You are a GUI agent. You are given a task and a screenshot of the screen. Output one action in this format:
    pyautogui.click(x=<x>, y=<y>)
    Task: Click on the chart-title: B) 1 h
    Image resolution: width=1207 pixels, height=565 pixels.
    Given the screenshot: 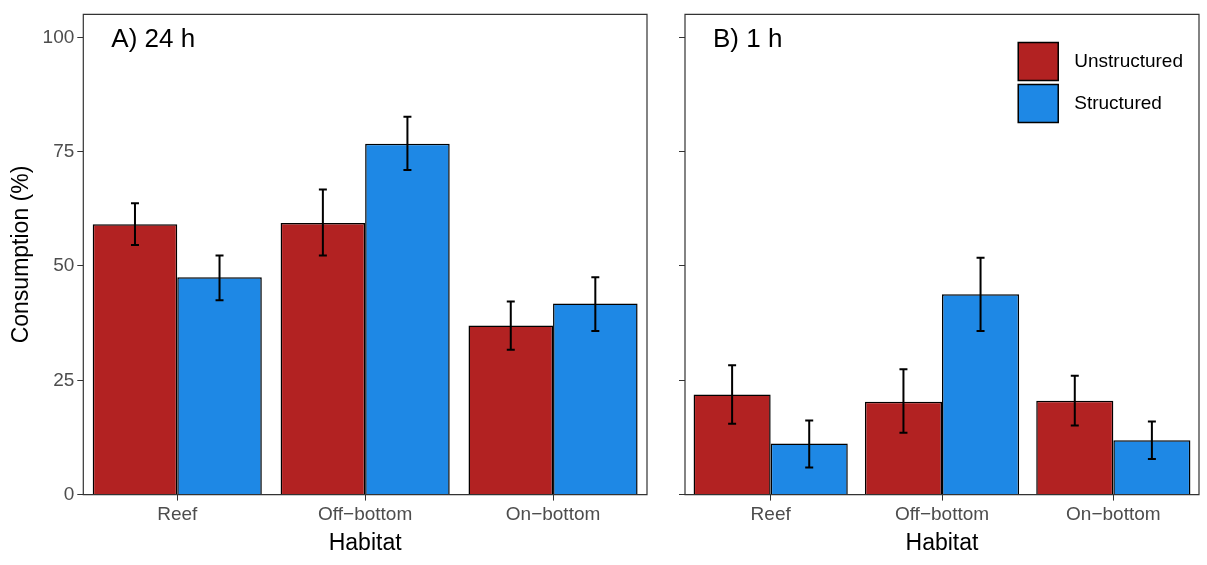 What is the action you would take?
    pyautogui.click(x=748, y=37)
    